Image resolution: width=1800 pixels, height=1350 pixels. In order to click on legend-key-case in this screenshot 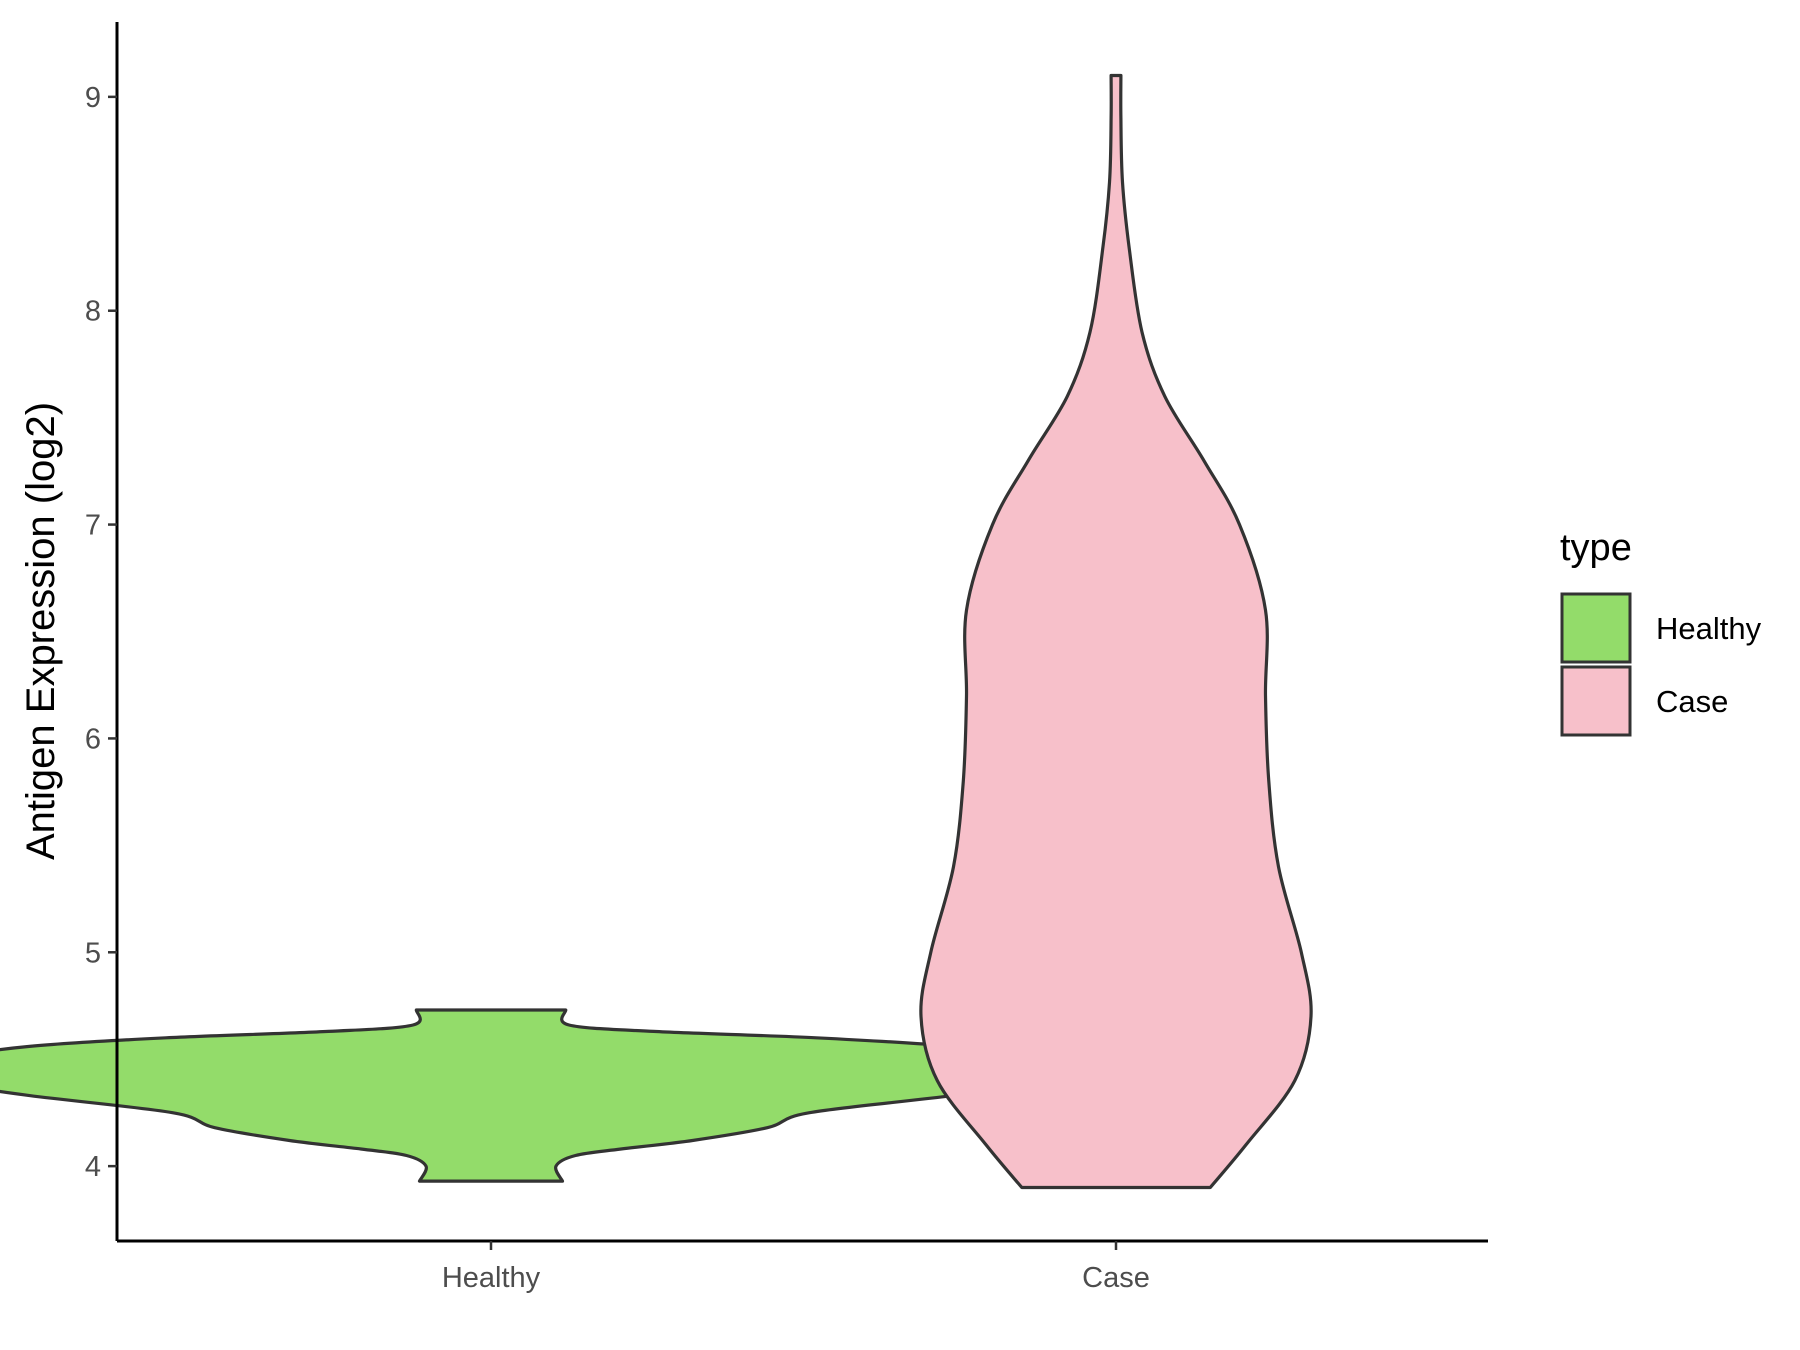, I will do `click(1596, 701)`.